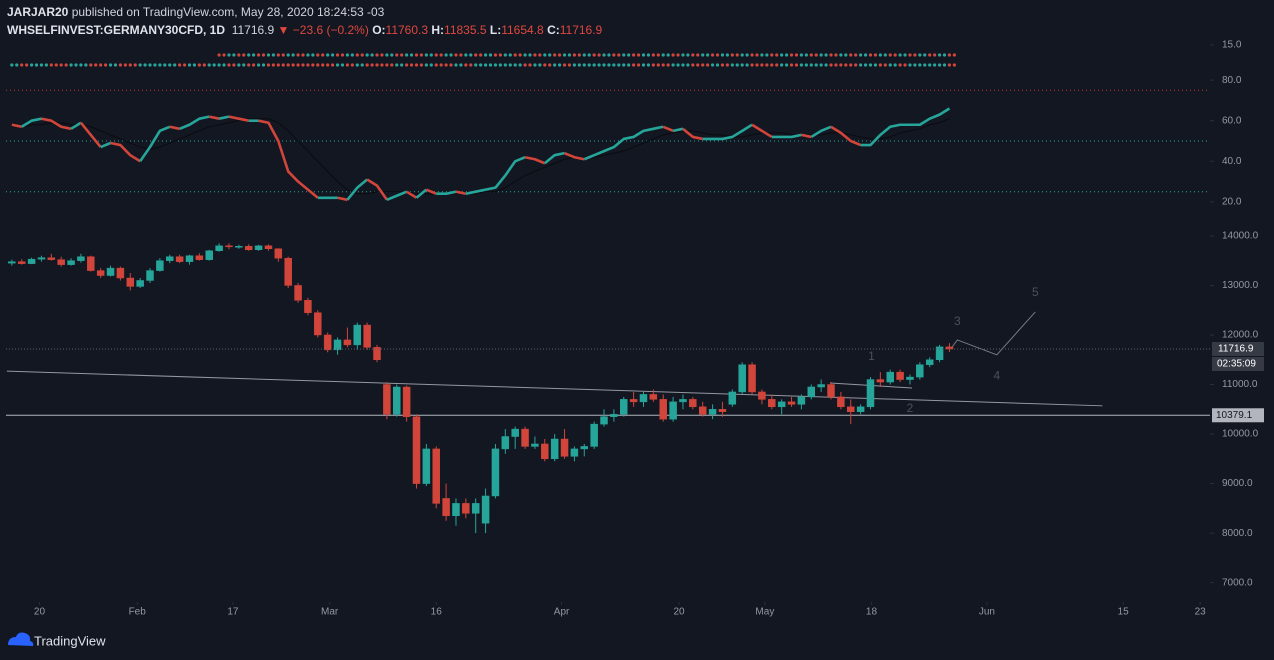  I want to click on indicator-tick-label: 20.0, so click(1232, 201).